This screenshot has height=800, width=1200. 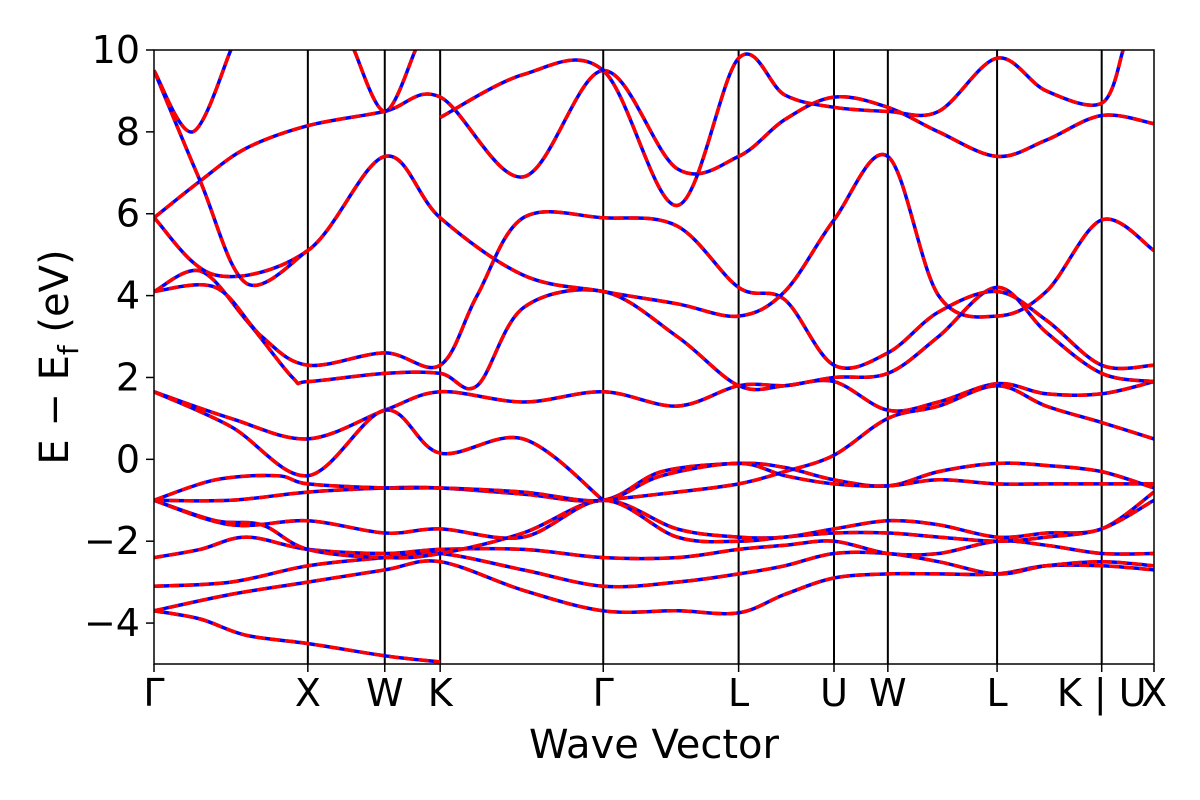 I want to click on y-tick-label: 0, so click(x=128, y=459).